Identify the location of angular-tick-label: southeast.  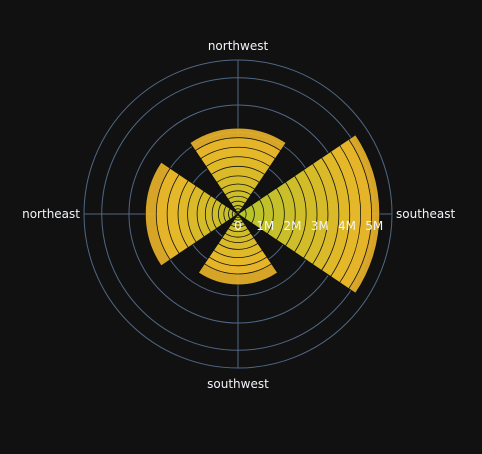
(425, 214).